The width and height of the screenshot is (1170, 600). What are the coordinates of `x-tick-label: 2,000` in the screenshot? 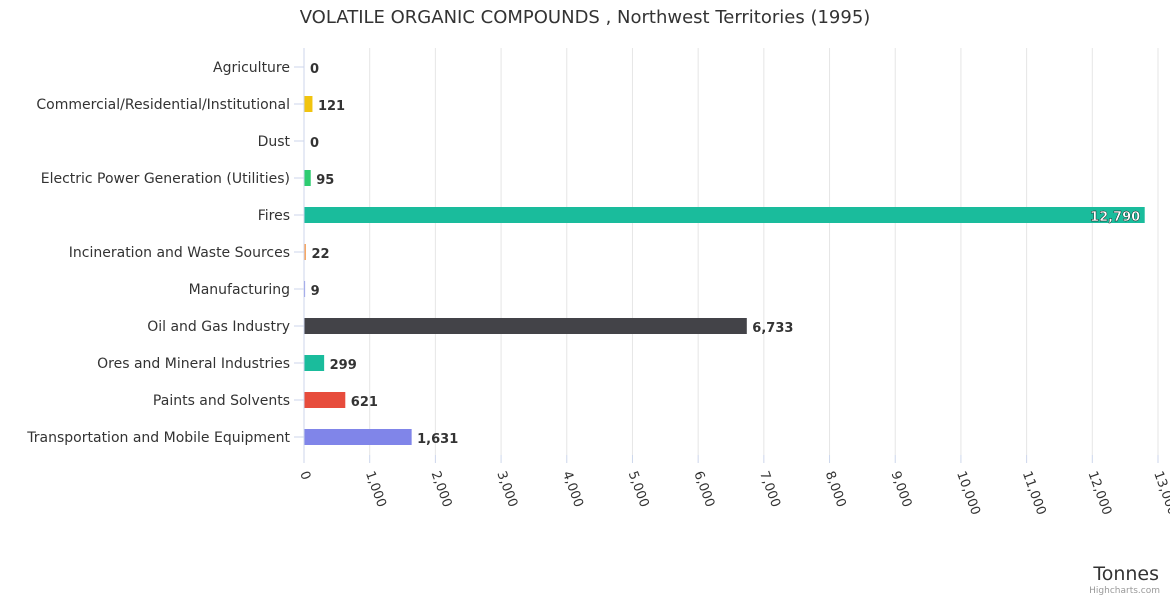 It's located at (441, 489).